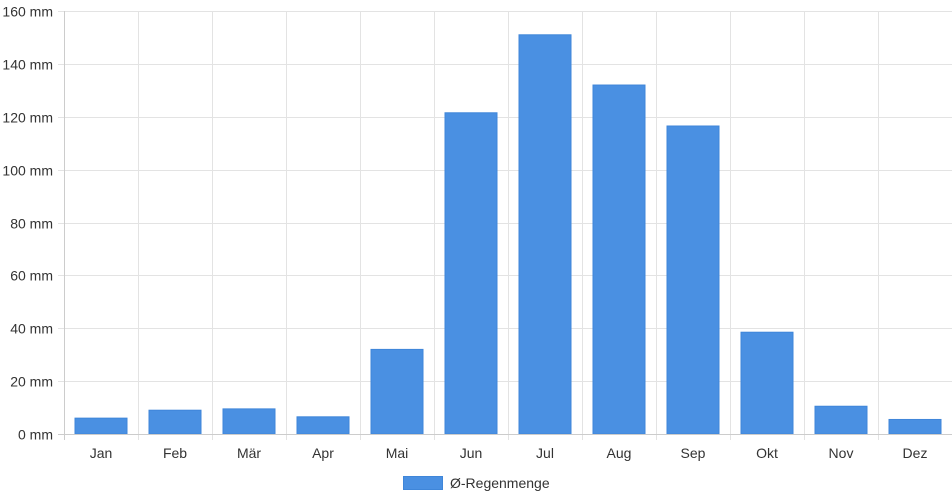 Image resolution: width=952 pixels, height=500 pixels. I want to click on y-tick-label: 120 mm, so click(27, 118).